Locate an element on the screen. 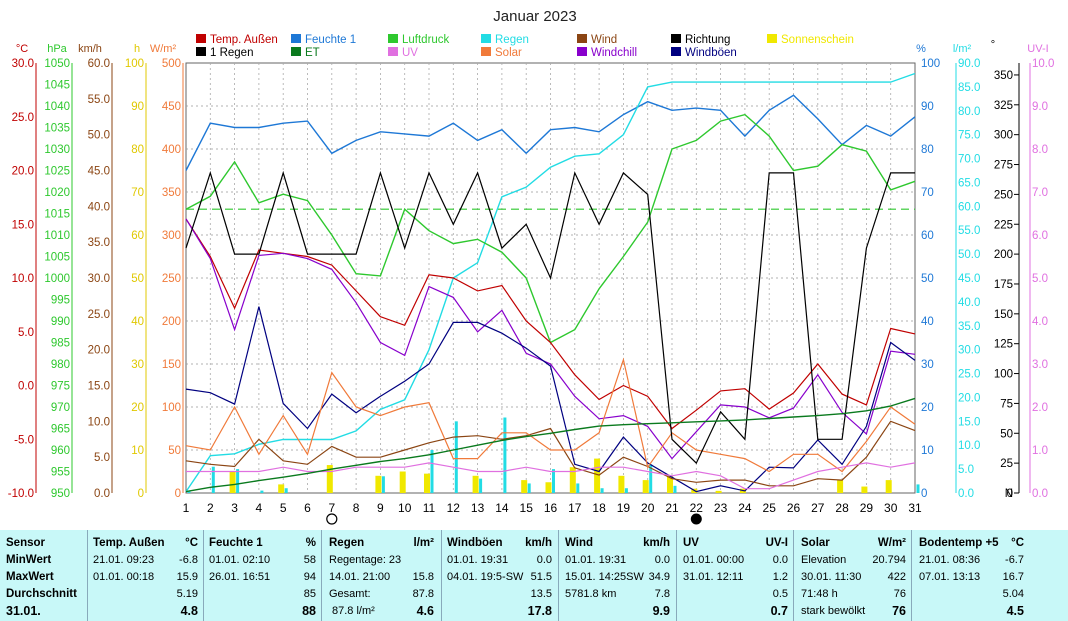 Image resolution: width=1068 pixels, height=621 pixels. y-tick-label-kmh: 40.0 is located at coordinates (99, 207).